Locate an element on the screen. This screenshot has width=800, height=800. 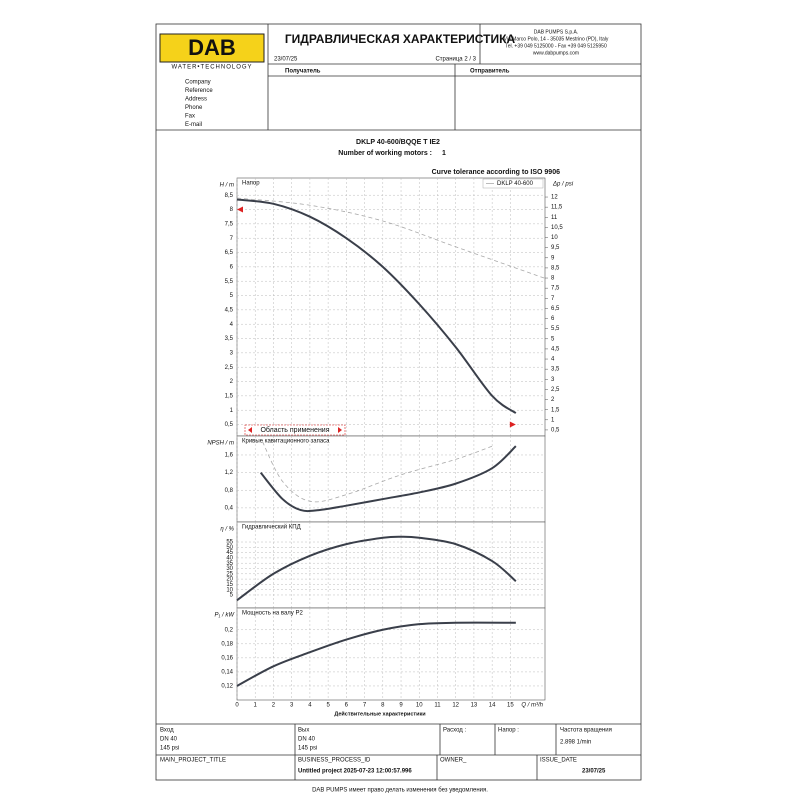
x-tick-label: 6 is located at coordinates (347, 706).